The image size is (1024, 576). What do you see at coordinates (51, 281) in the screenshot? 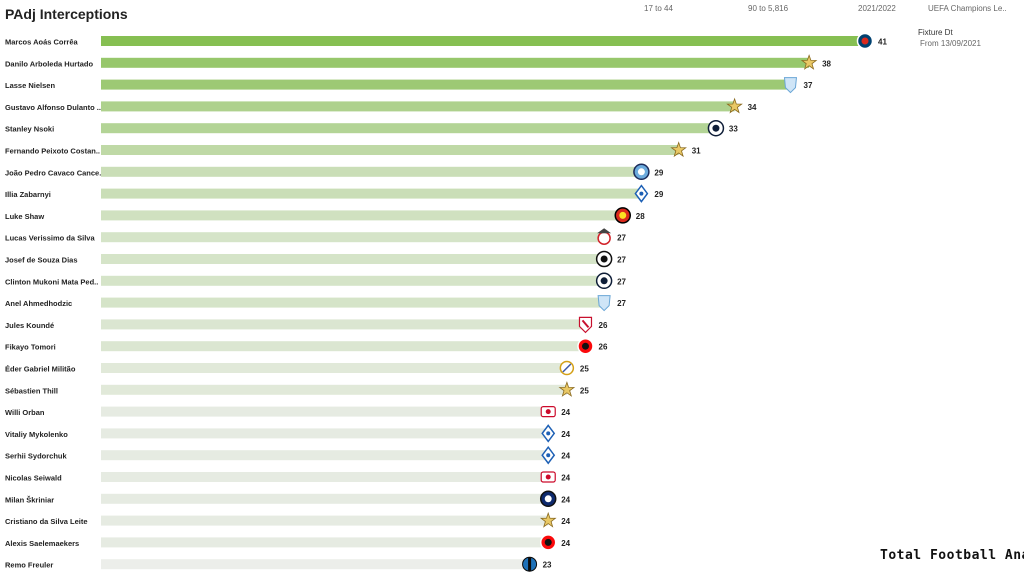
I see `player-label: Clinton Mukoni Mata Ped..` at bounding box center [51, 281].